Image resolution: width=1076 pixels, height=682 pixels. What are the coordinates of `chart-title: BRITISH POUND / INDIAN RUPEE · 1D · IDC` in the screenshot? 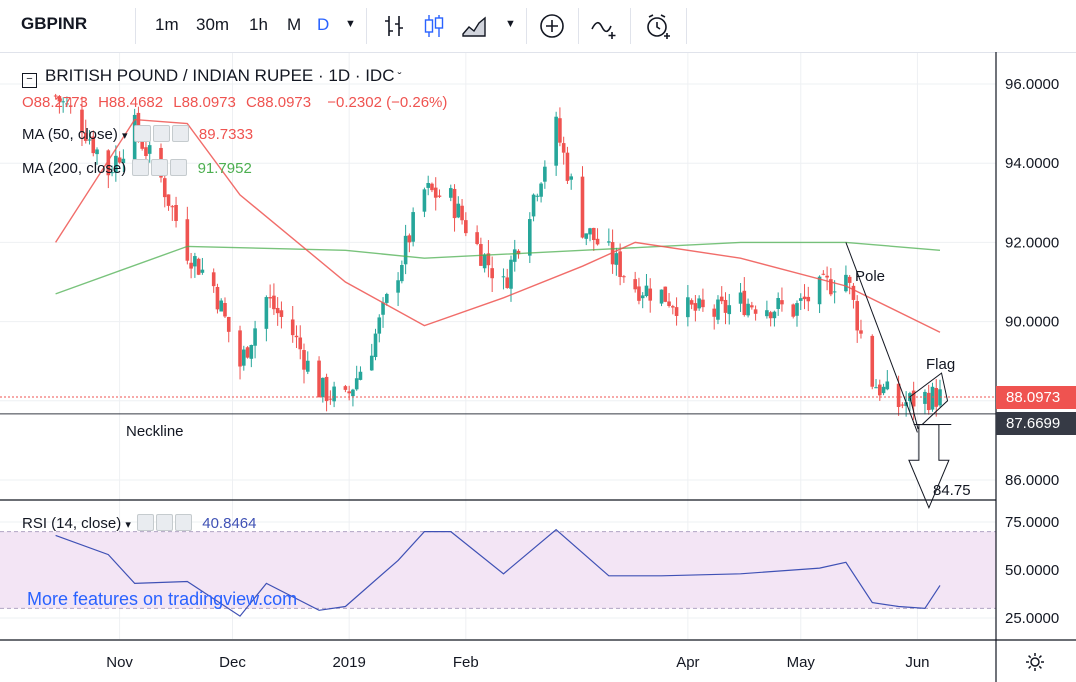 It's located at (220, 75).